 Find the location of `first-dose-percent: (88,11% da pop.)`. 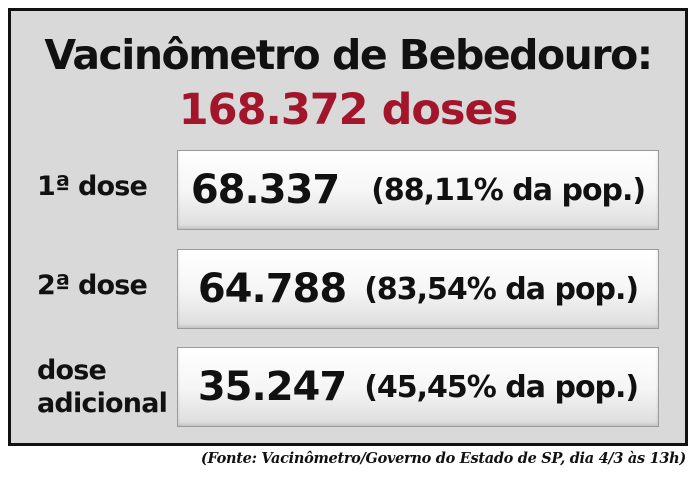

first-dose-percent: (88,11% da pop.) is located at coordinates (508, 190).